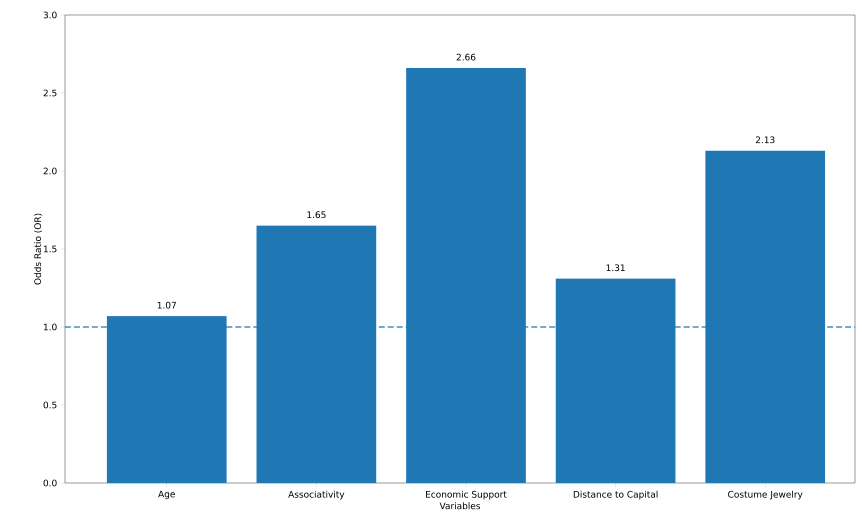  I want to click on x-tick-label: Associativity, so click(316, 495).